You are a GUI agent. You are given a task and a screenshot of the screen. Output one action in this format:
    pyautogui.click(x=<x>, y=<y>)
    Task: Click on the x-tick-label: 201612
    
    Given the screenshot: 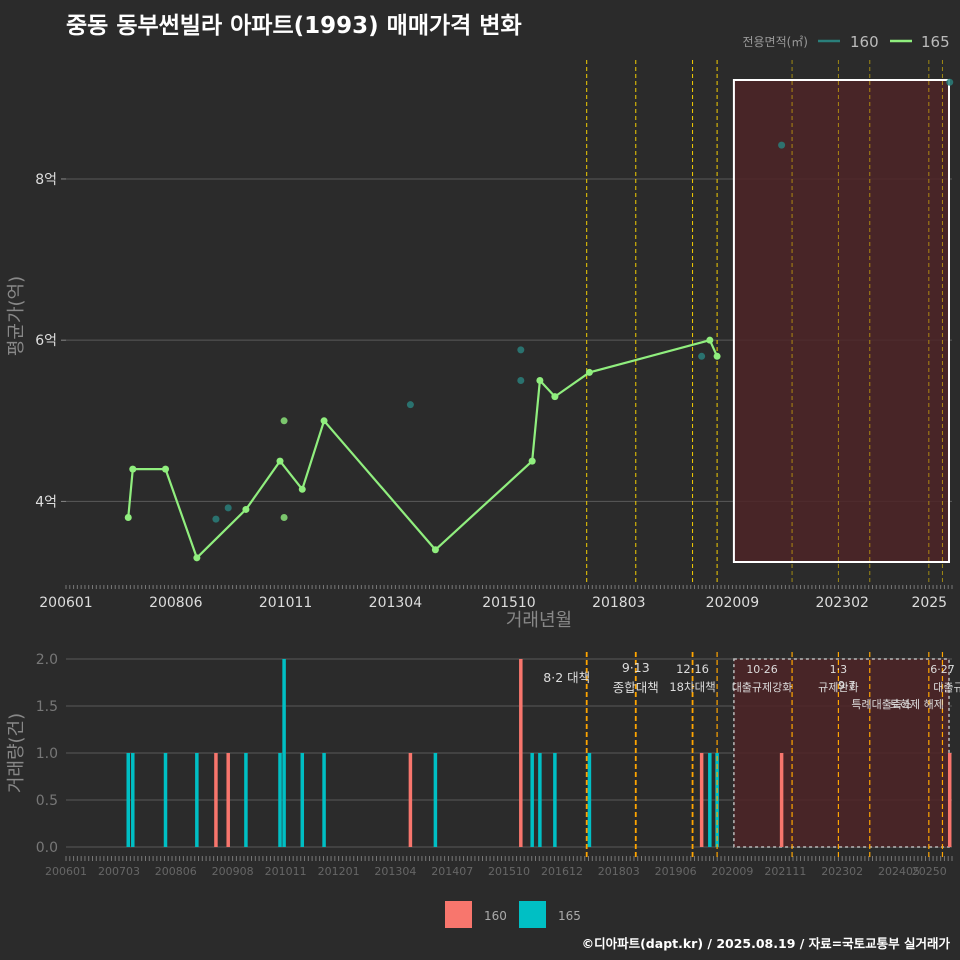 What is the action you would take?
    pyautogui.click(x=562, y=871)
    